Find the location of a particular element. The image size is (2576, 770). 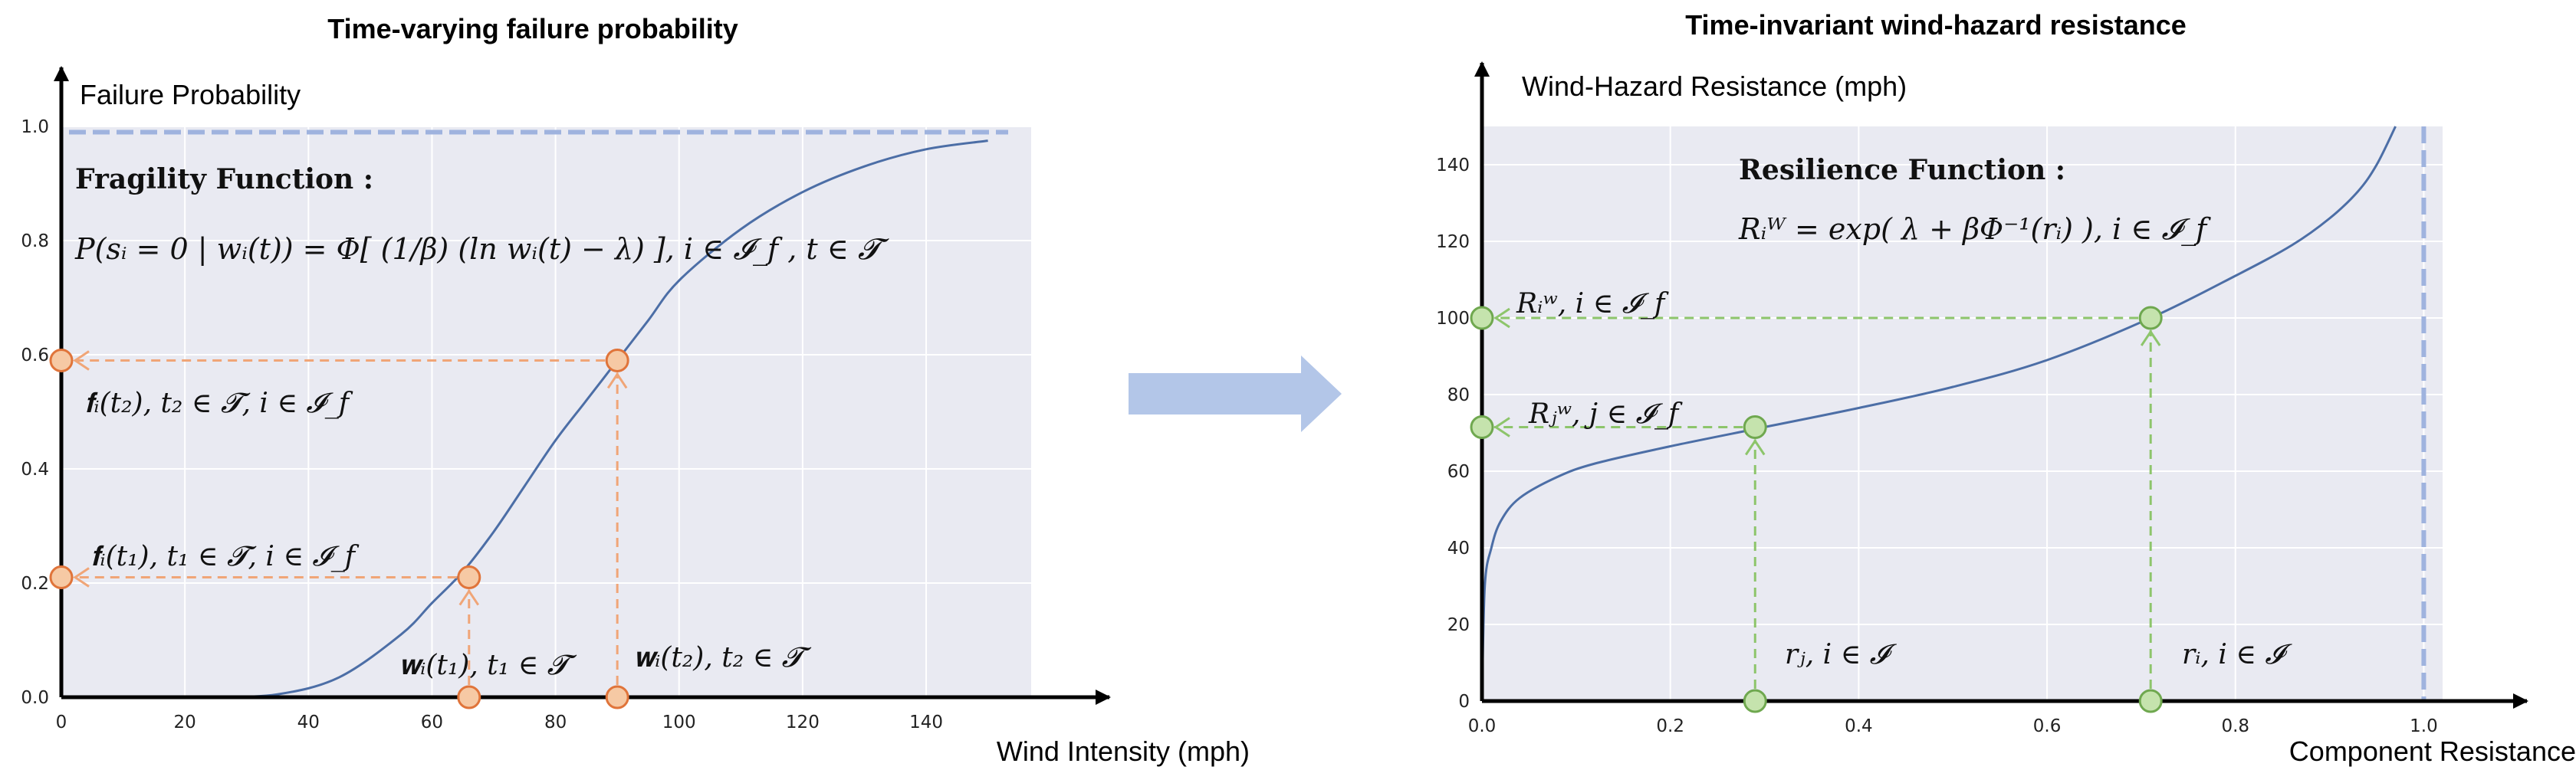

left-y-axis-label: Failure Probability is located at coordinates (190, 94).